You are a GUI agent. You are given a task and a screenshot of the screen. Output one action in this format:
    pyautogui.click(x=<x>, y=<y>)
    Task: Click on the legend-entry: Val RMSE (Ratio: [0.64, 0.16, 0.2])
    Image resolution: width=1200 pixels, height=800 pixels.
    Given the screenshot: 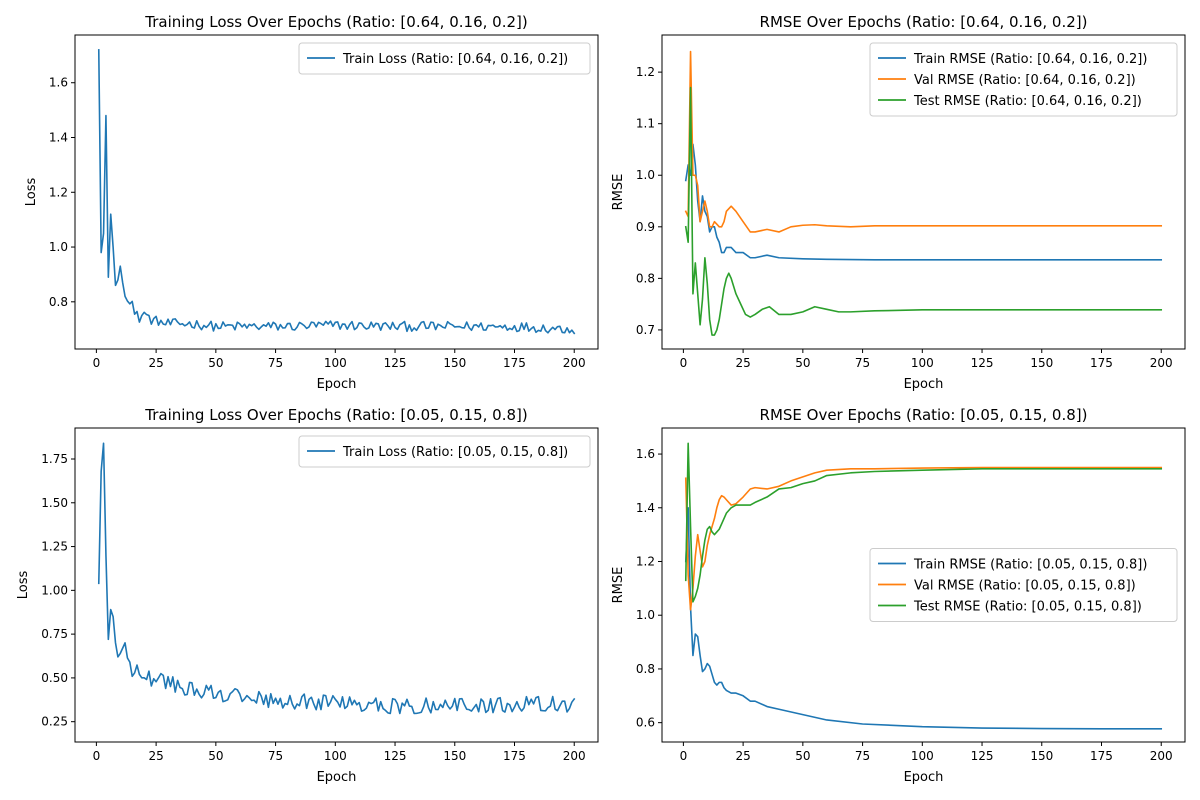 What is the action you would take?
    pyautogui.click(x=1025, y=80)
    